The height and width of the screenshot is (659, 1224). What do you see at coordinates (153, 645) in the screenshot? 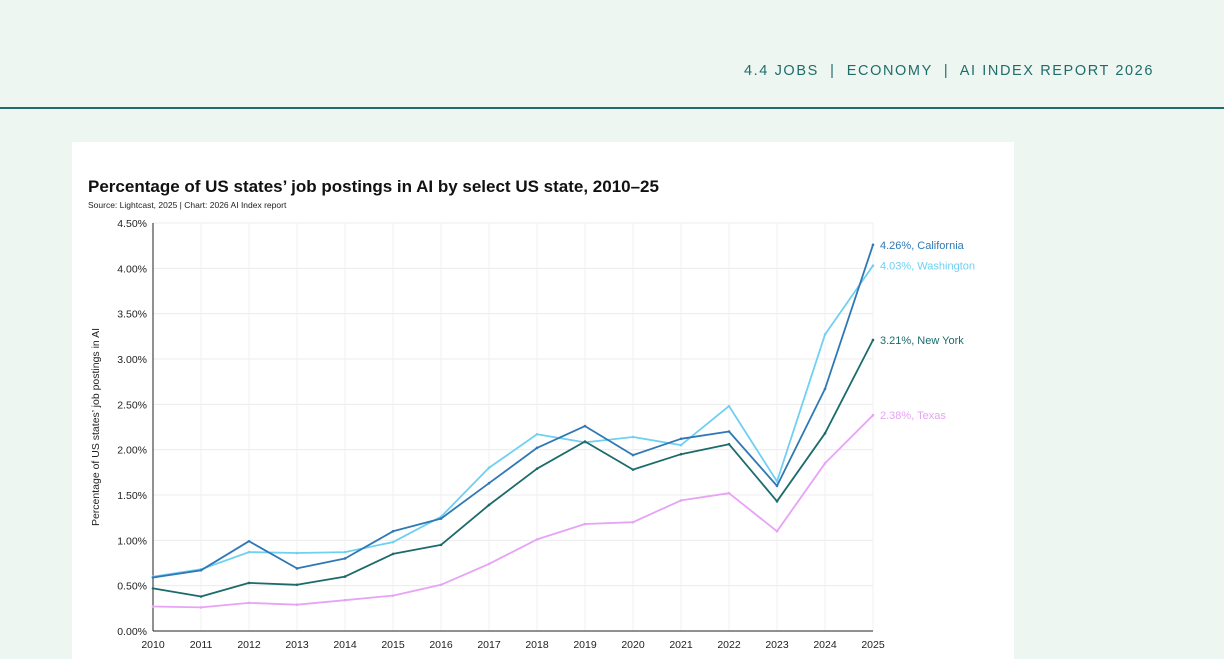
I see `x-tick-label: 2010` at bounding box center [153, 645].